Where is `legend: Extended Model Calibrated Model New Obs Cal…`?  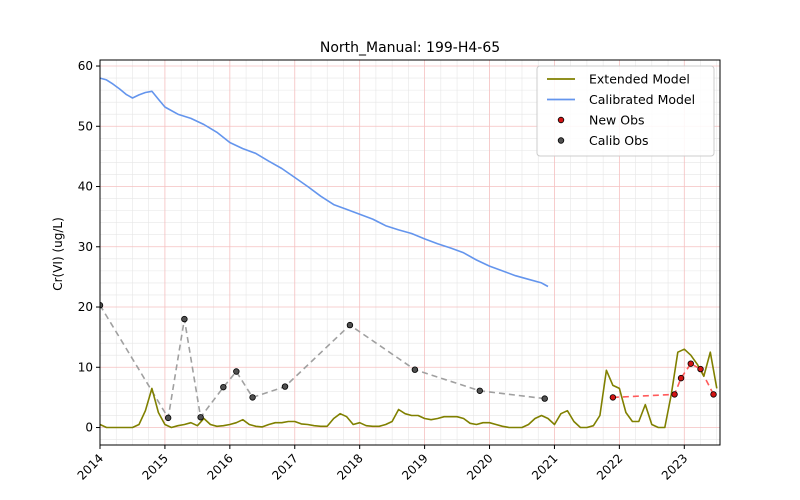
legend: Extended Model Calibrated Model New Obs Cal… is located at coordinates (625, 111).